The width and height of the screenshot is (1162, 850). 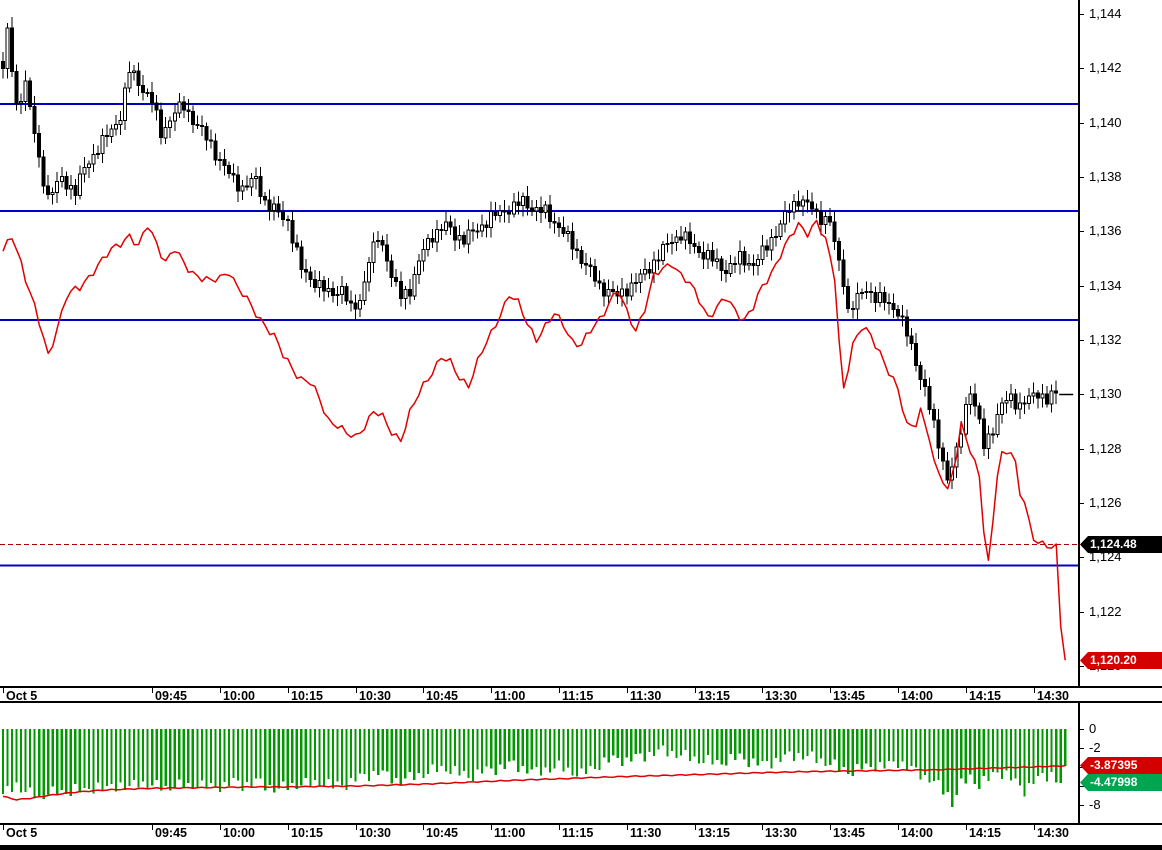 I want to click on time-tick-label: 13:30, so click(x=781, y=833).